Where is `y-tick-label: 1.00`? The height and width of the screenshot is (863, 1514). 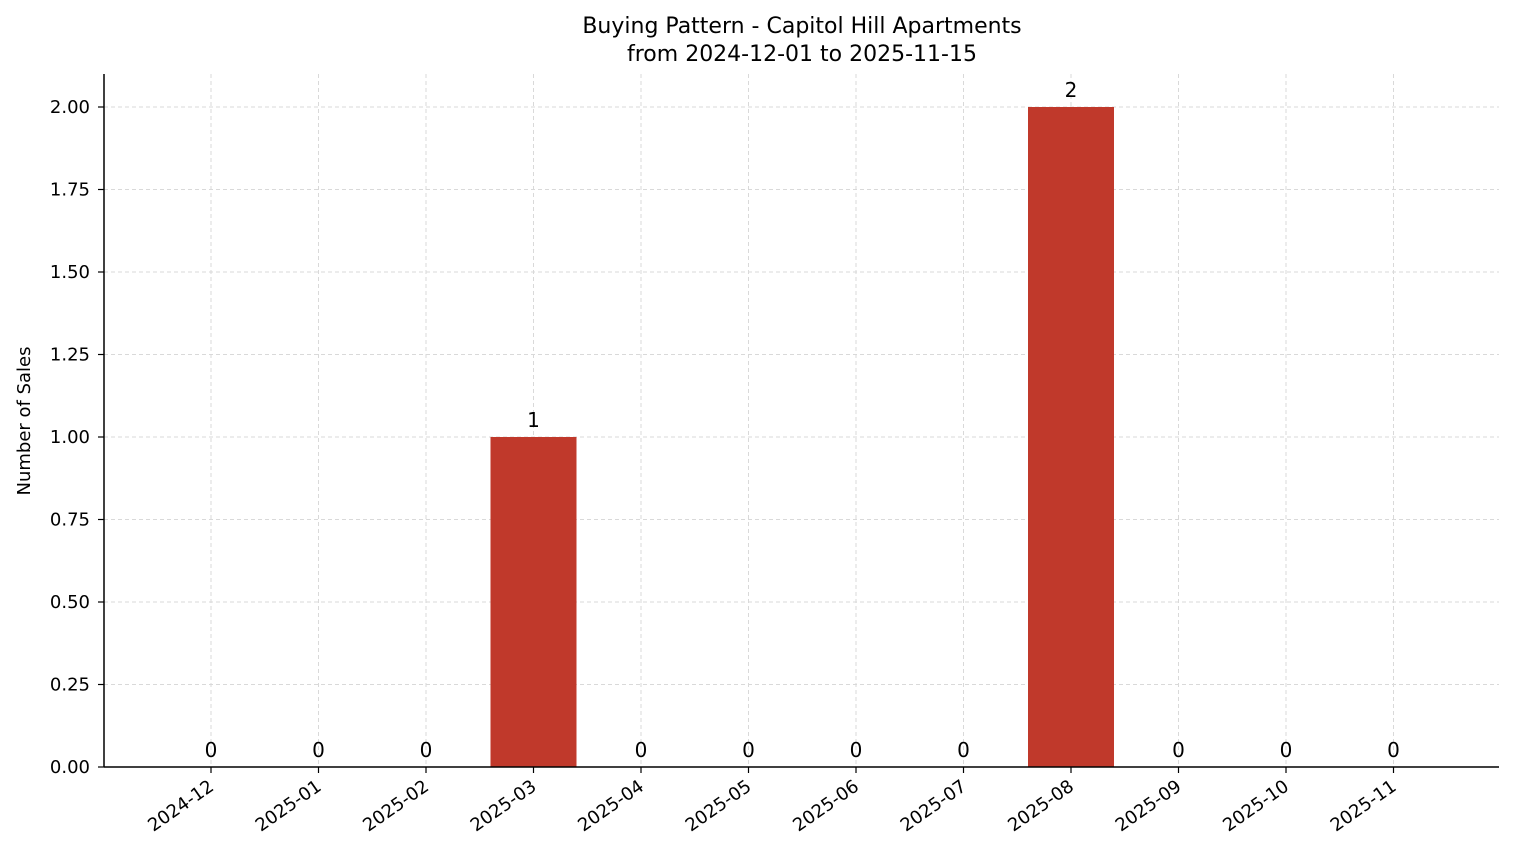
y-tick-label: 1.00 is located at coordinates (70, 437).